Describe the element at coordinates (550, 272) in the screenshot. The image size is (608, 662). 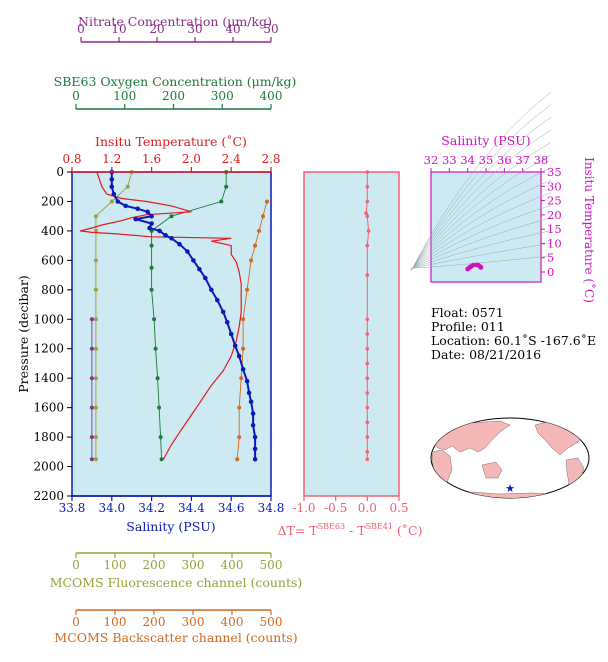
I see `ts-temperature-tick-label: 0` at that location.